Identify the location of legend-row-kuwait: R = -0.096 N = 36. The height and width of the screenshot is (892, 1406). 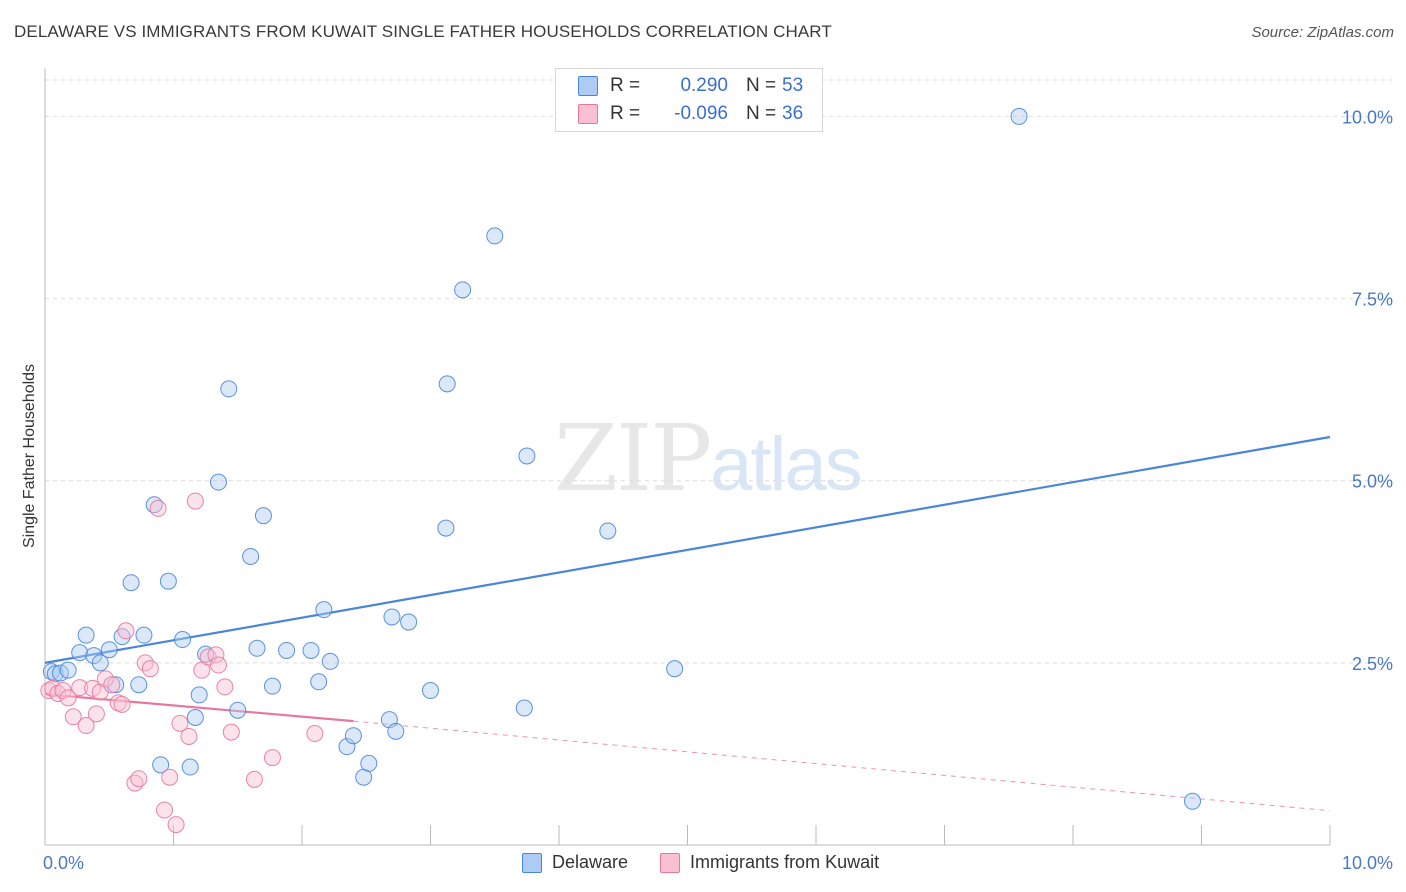
(690, 114).